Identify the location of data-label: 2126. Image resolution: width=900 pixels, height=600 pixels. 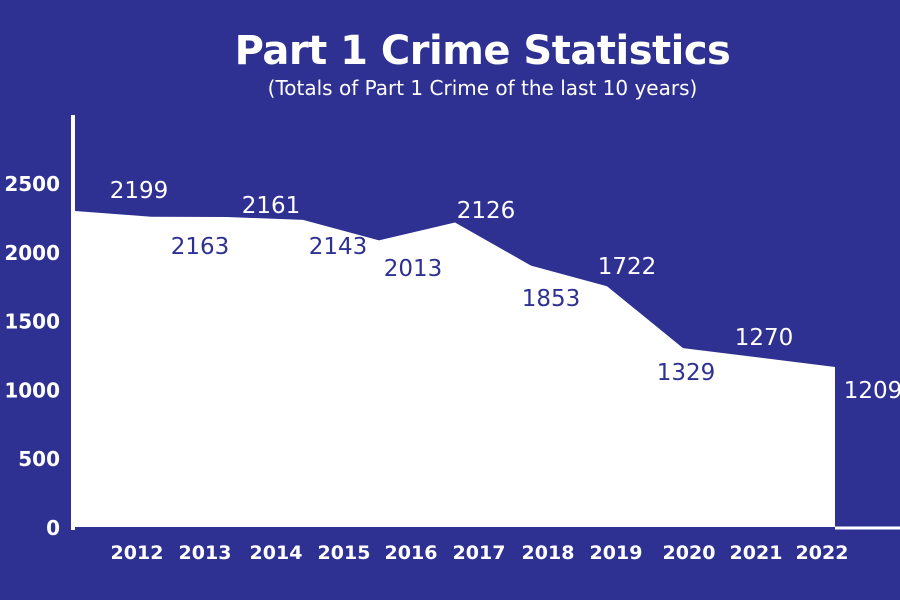
(486, 211).